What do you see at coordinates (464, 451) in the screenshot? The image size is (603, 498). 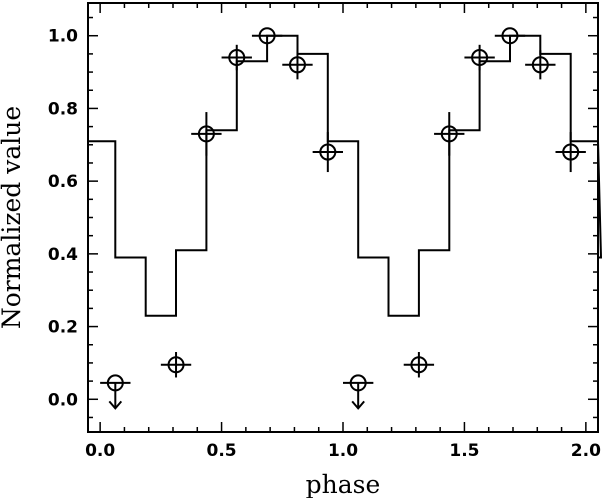 I see `x-tick-label: 1.5` at bounding box center [464, 451].